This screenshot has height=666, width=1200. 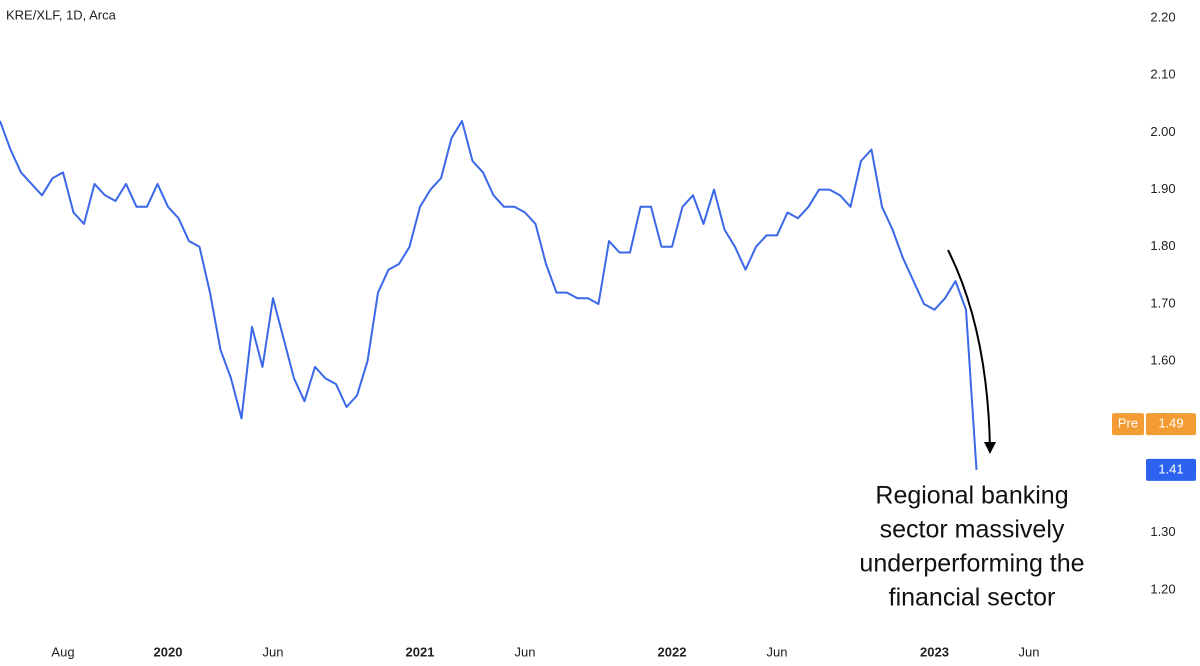 I want to click on annotation-text: underperforming the, so click(x=971, y=564).